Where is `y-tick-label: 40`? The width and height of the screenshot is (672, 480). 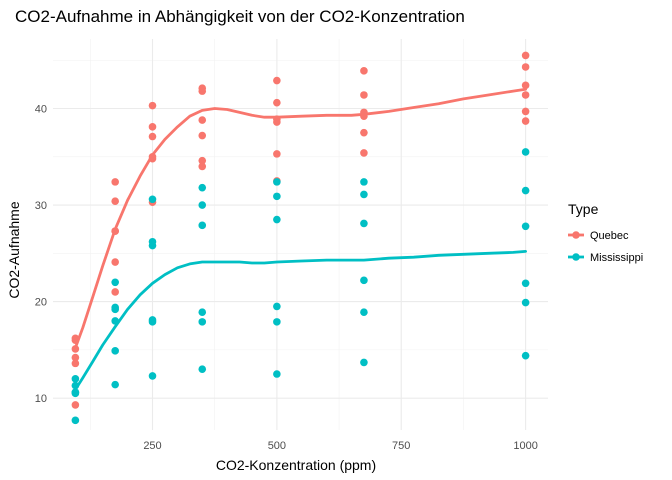 y-tick-label: 40 is located at coordinates (41, 110).